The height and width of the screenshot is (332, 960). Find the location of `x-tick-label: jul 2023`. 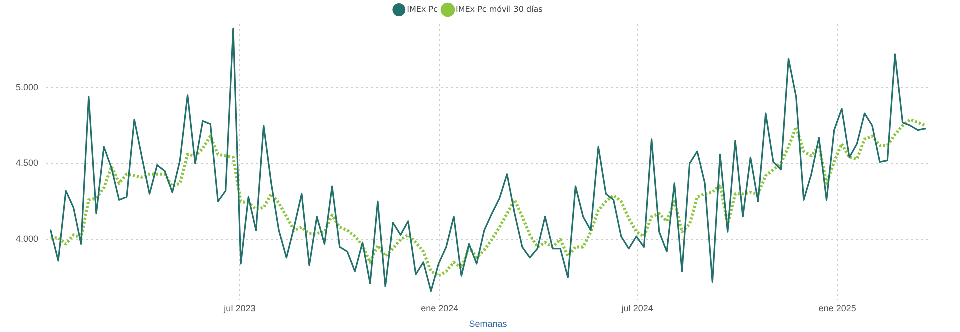

x-tick-label: jul 2023 is located at coordinates (239, 308).